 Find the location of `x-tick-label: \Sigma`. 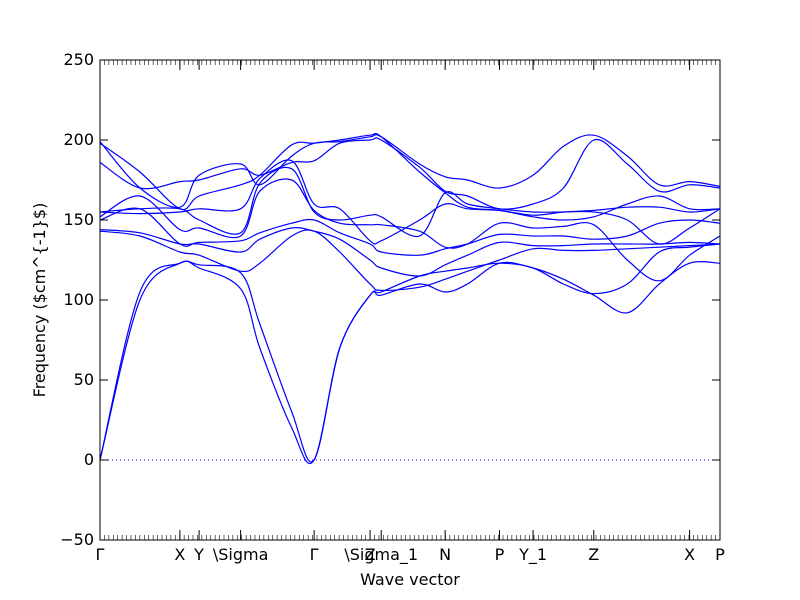

x-tick-label: \Sigma is located at coordinates (241, 554).